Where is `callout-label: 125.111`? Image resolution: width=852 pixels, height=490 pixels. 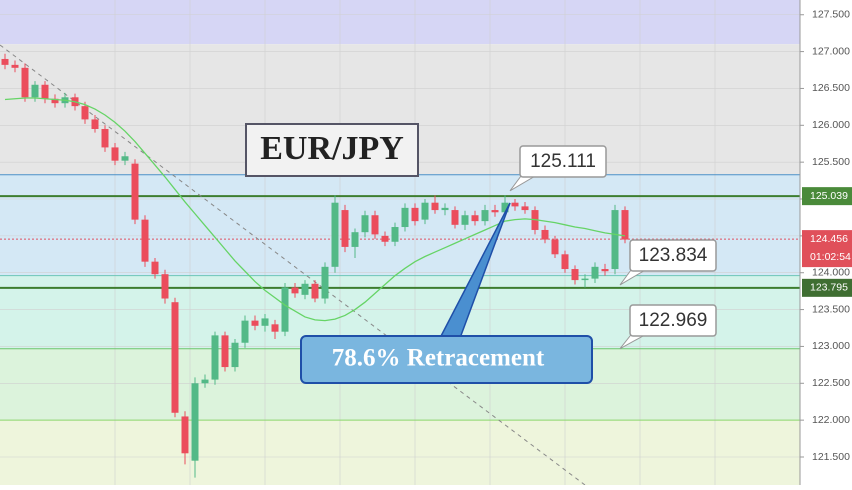 callout-label: 125.111 is located at coordinates (563, 161).